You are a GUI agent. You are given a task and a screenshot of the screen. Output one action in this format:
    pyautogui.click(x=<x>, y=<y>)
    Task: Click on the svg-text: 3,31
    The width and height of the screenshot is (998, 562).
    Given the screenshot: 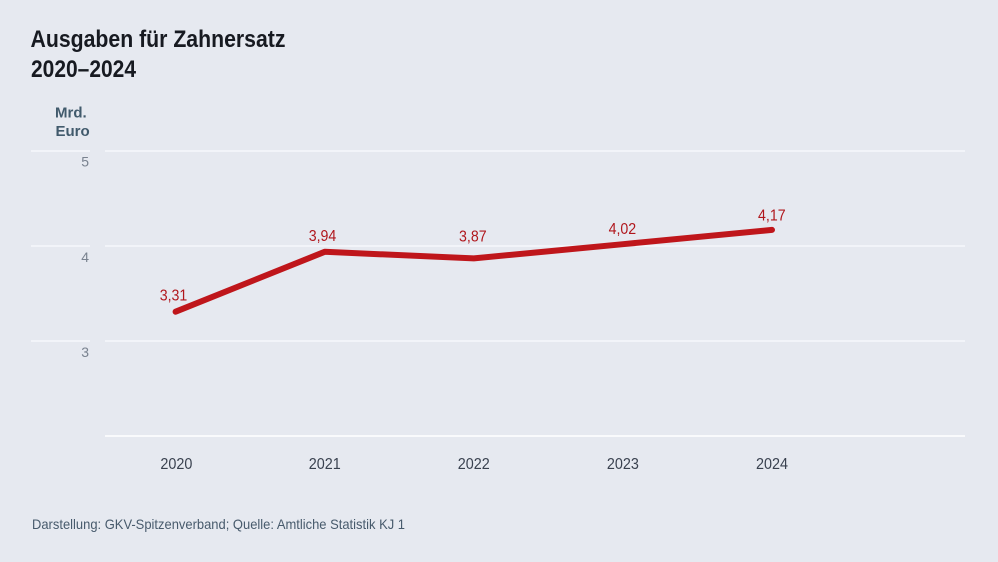 What is the action you would take?
    pyautogui.click(x=174, y=295)
    